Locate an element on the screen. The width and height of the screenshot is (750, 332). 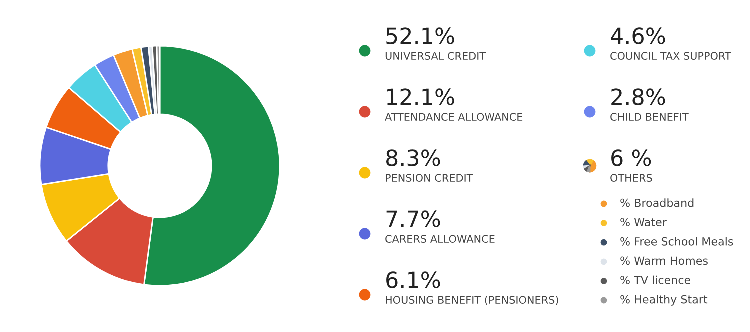
legend-label: CHILD BENEFIT is located at coordinates (649, 117).